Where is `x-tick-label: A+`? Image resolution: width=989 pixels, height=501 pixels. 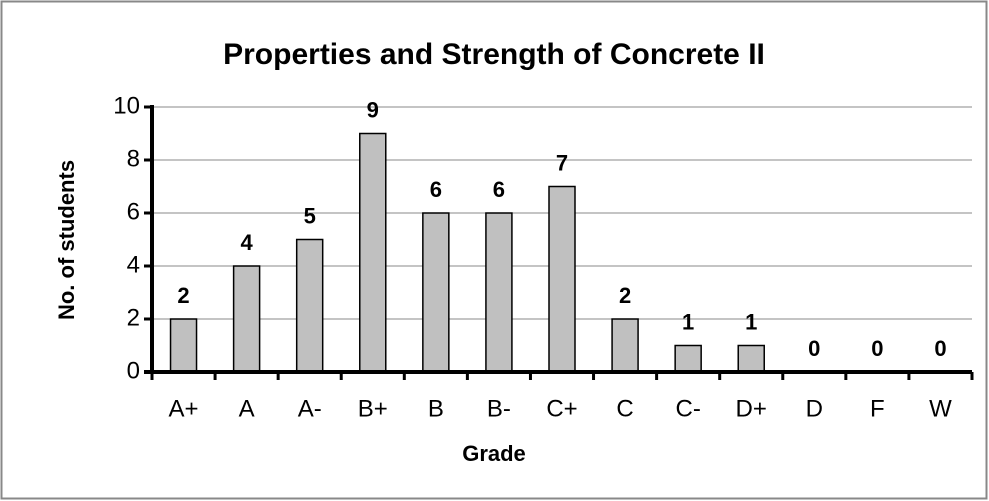 x-tick-label: A+ is located at coordinates (184, 408).